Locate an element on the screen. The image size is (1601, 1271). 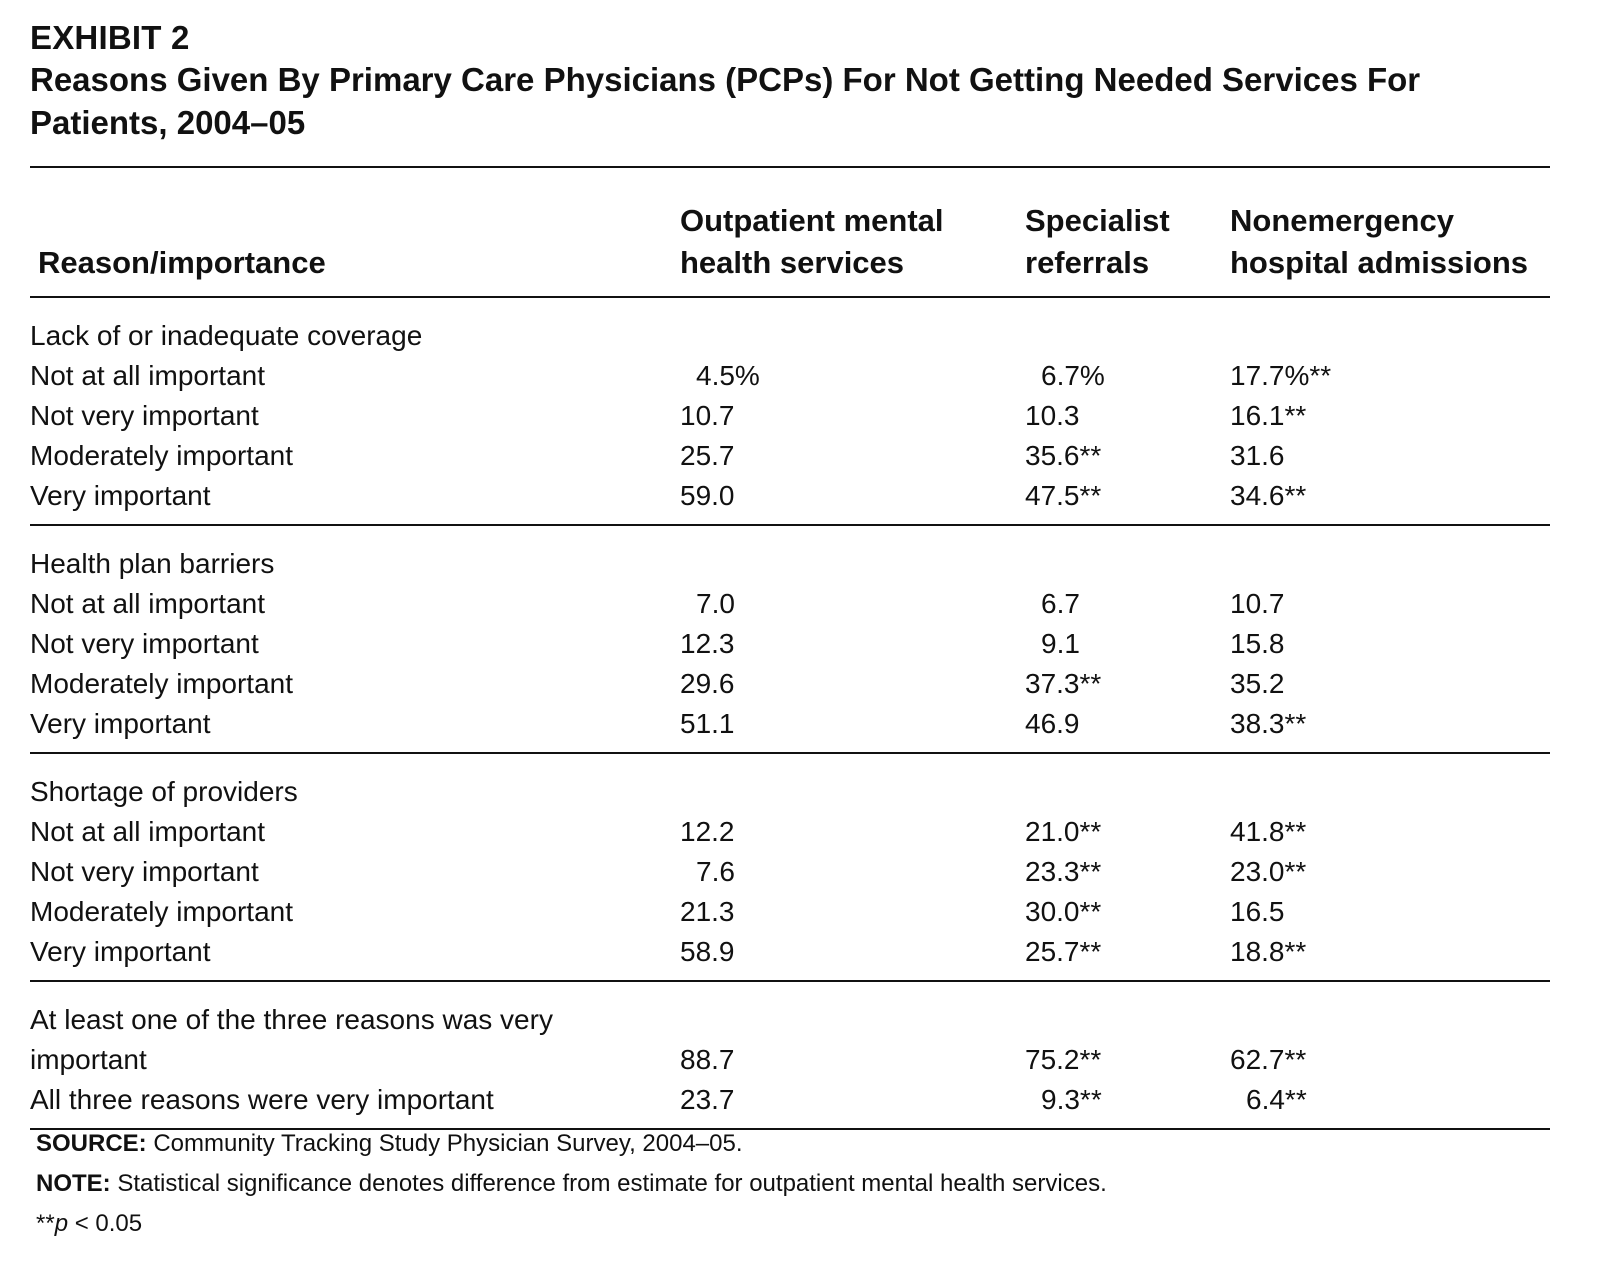
col-header-specialist-text: Specialist referrals is located at coordinates (1097, 241).